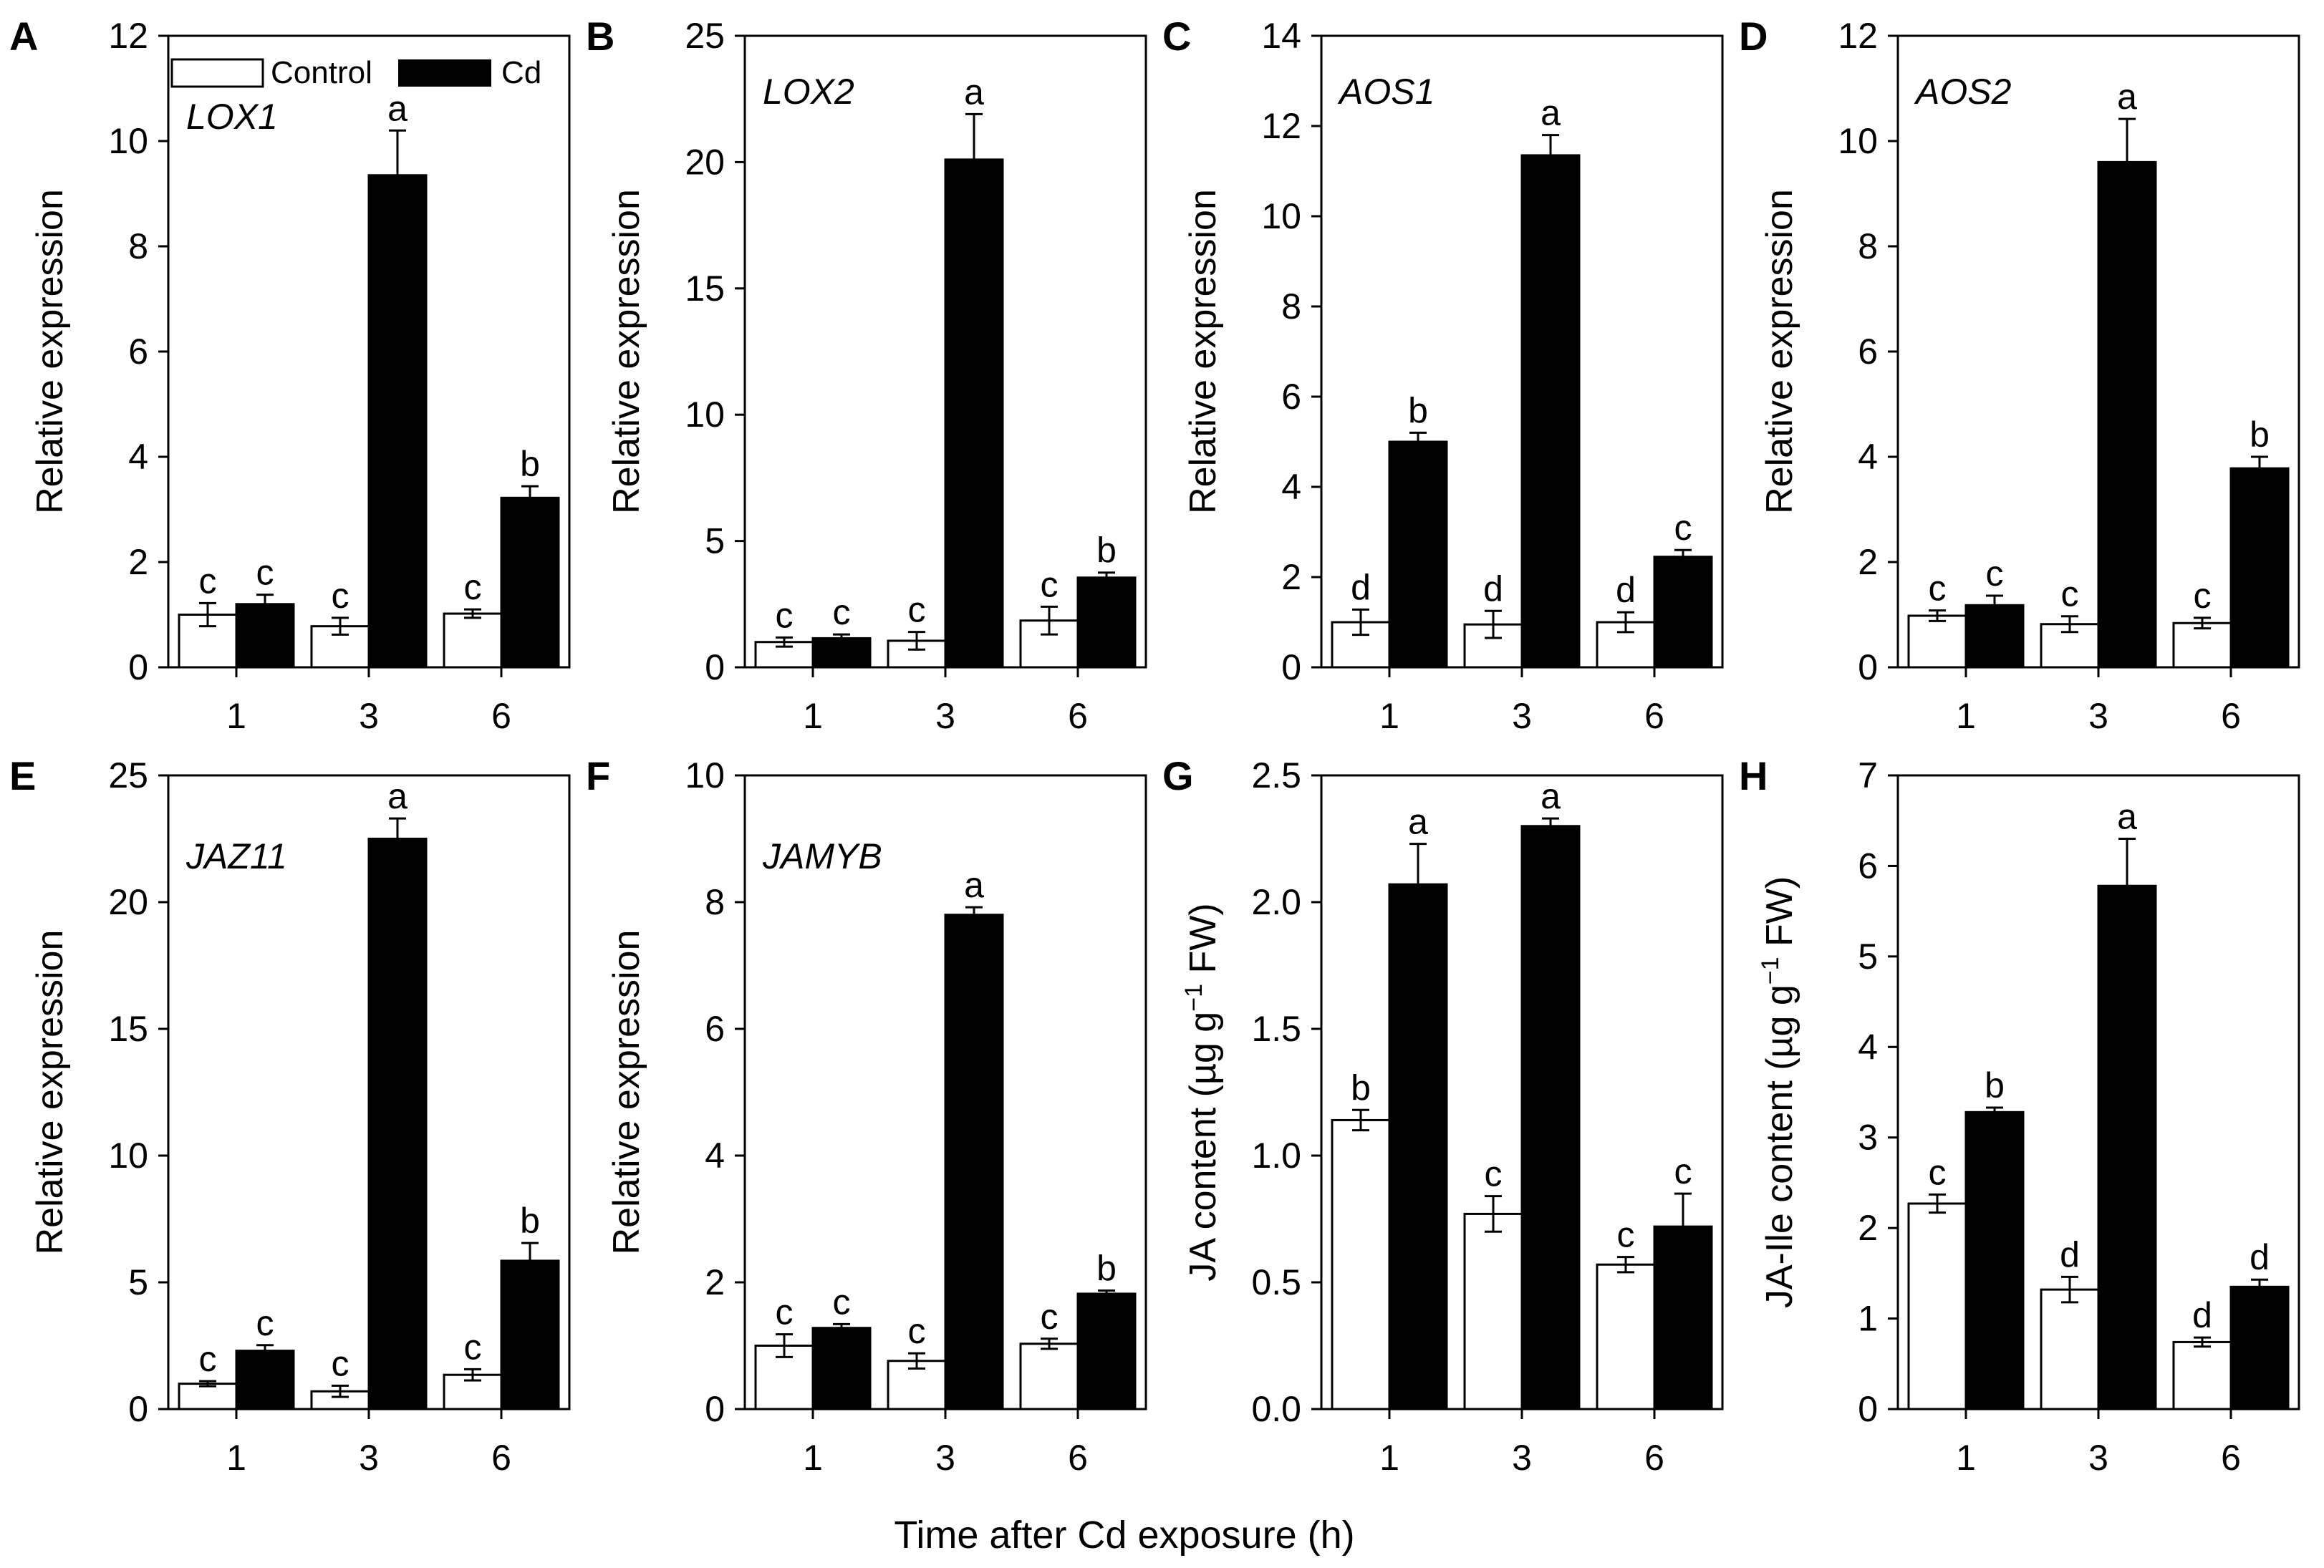  I want to click on gene-name: LOX2, so click(809, 92).